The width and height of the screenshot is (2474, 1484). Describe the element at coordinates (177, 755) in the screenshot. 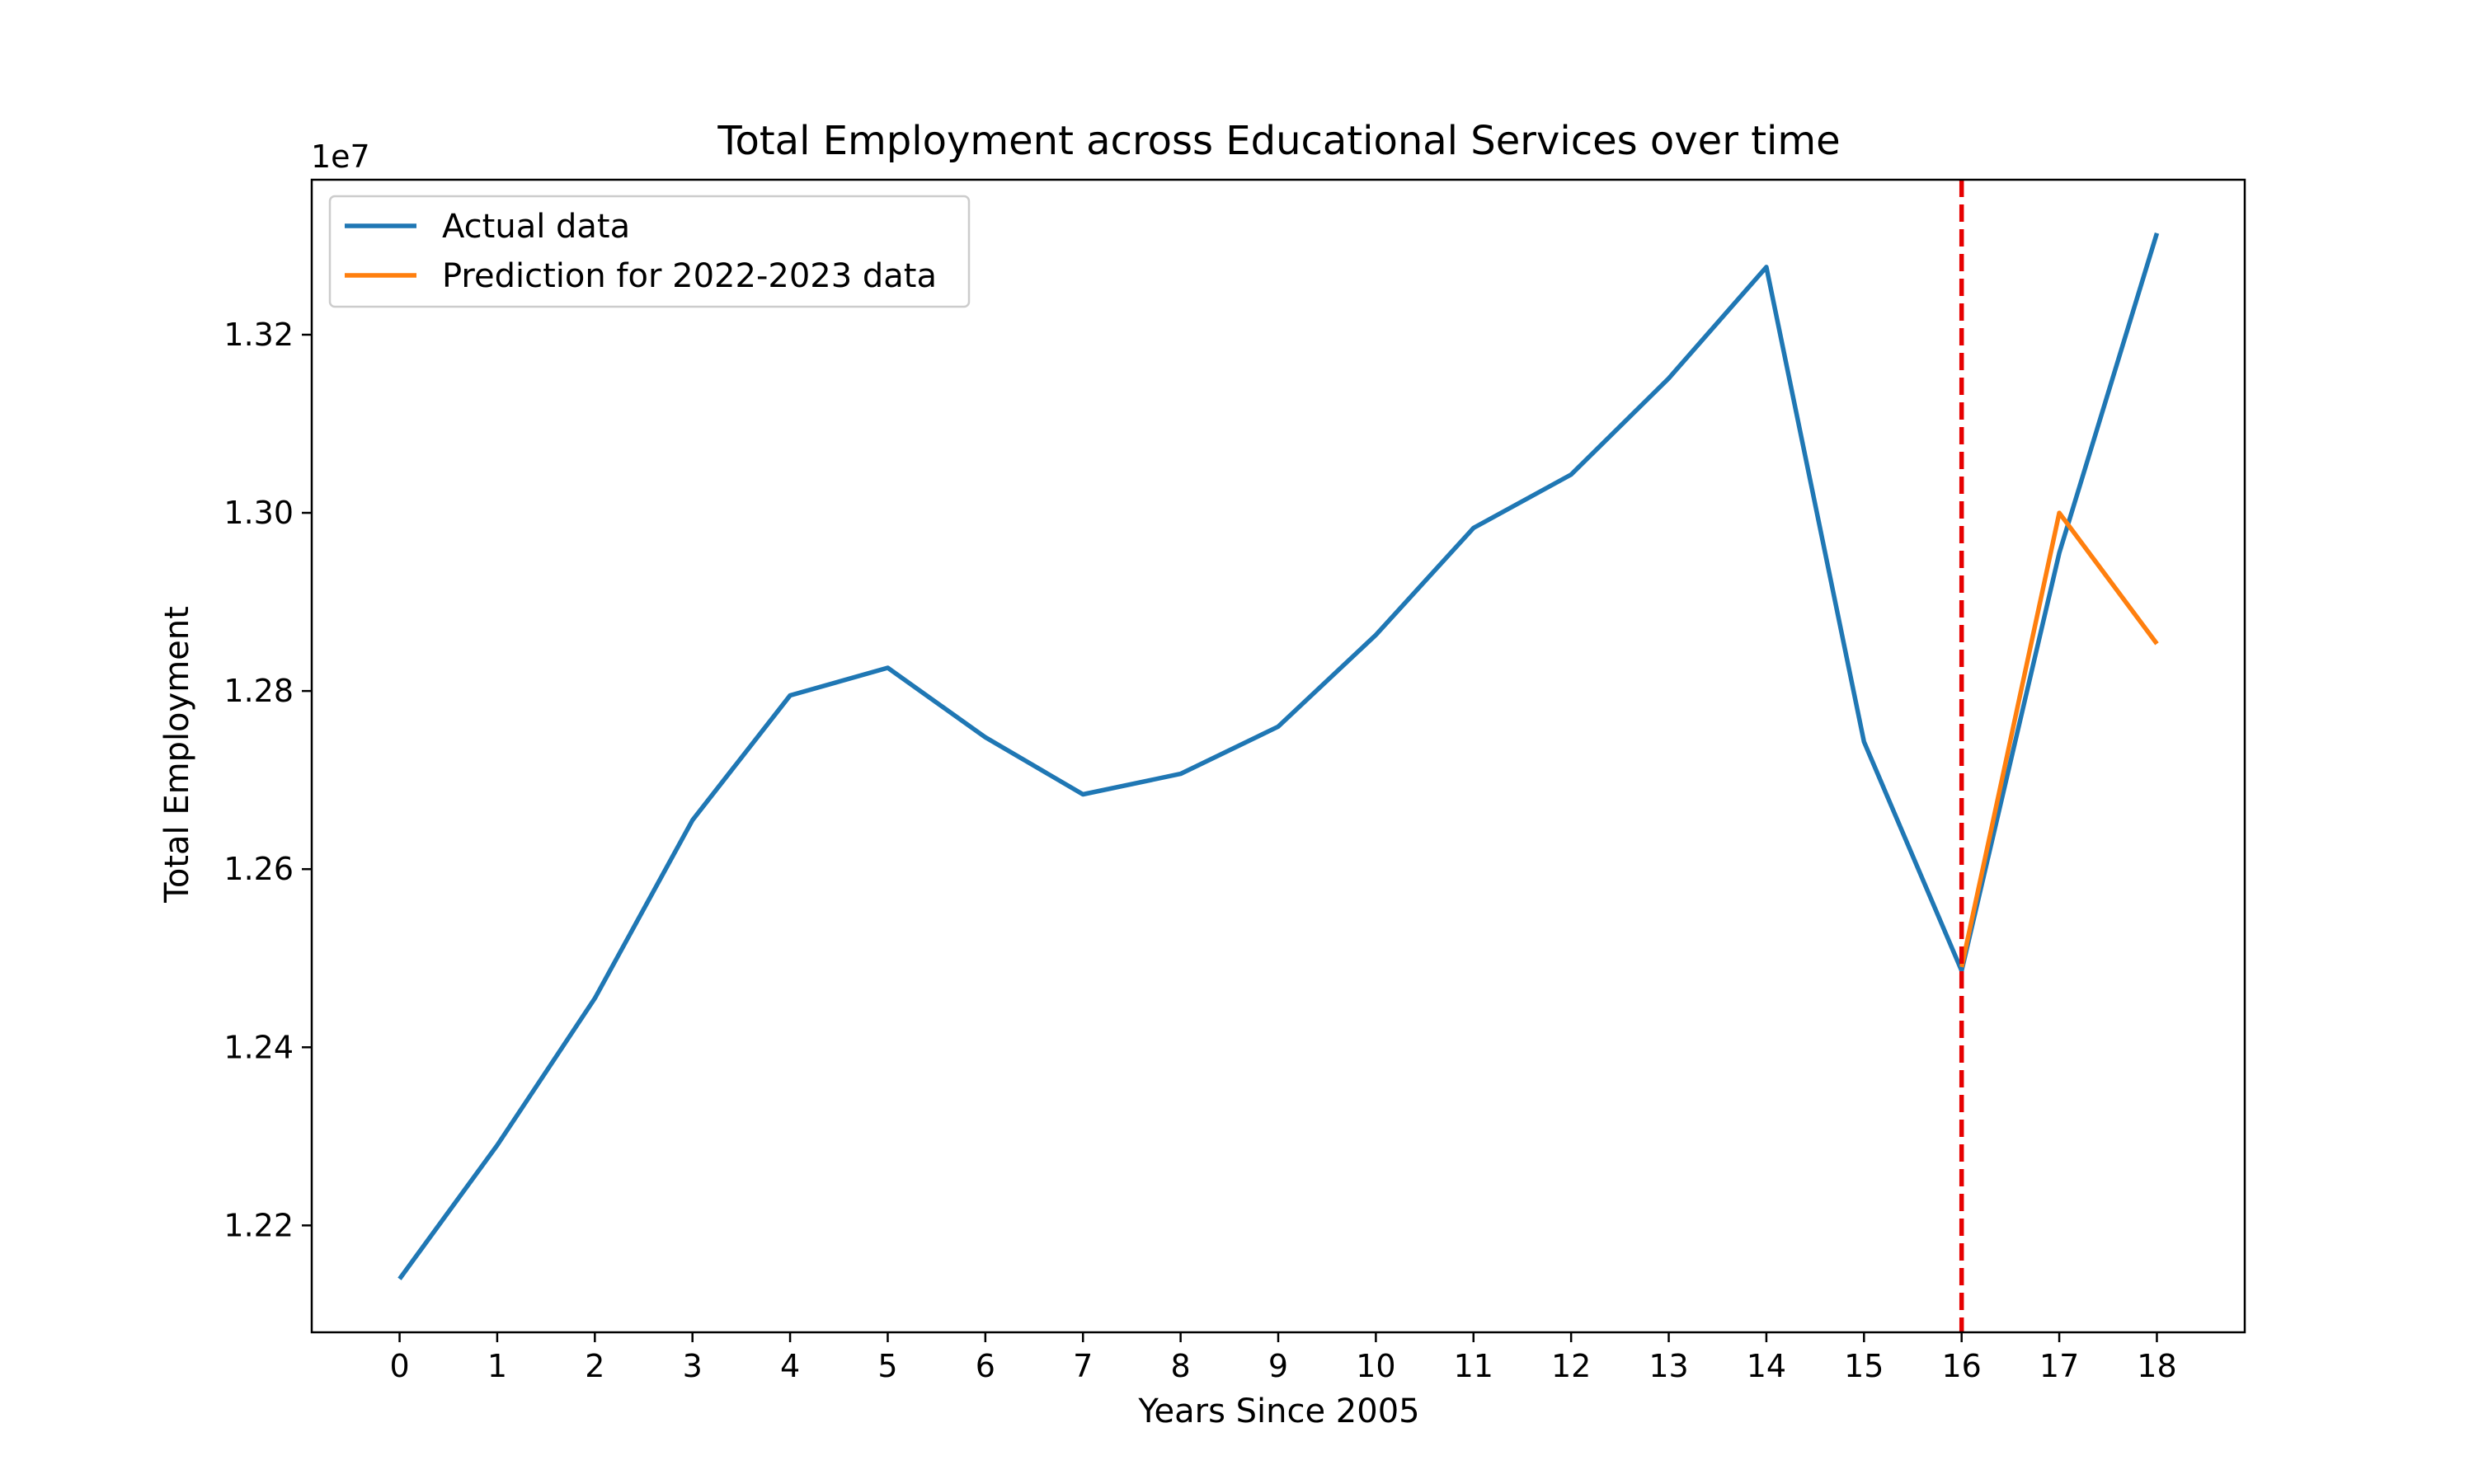

I see `y-axis-label: Total Employment` at that location.